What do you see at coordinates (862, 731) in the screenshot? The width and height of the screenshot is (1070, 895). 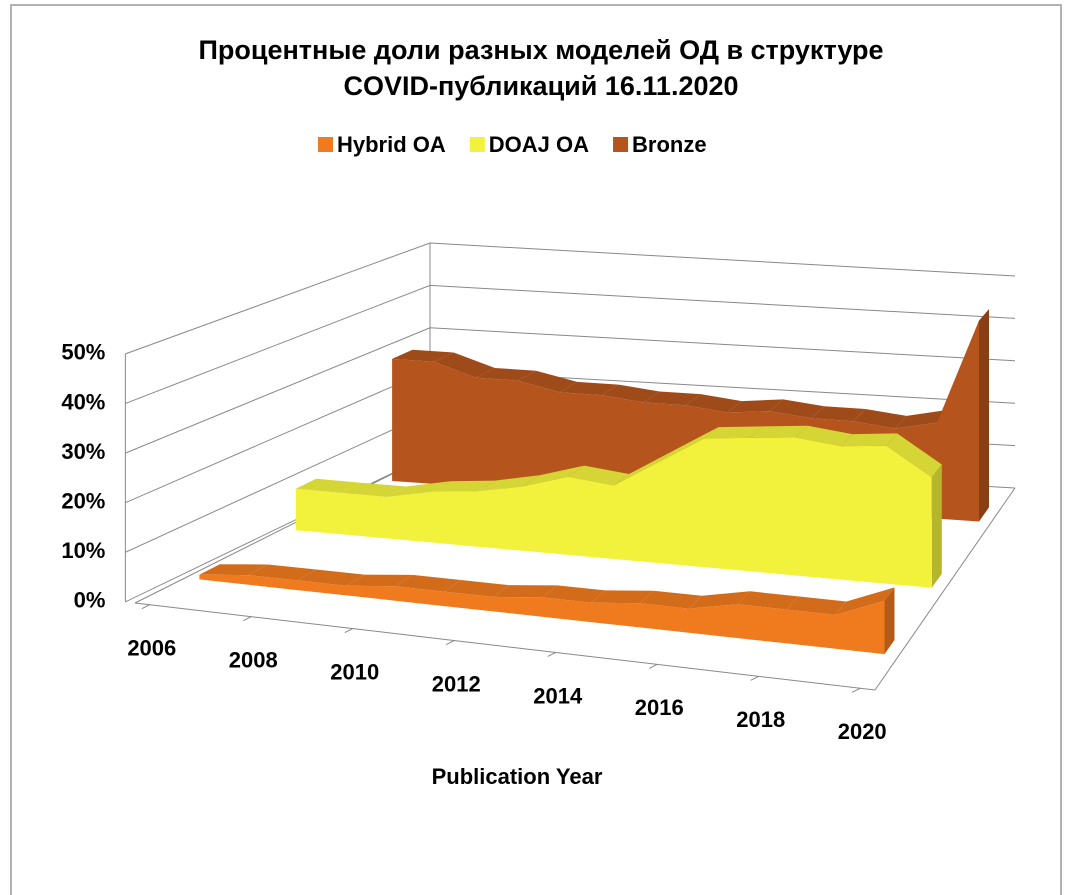 I see `x-tick-label: 2020` at bounding box center [862, 731].